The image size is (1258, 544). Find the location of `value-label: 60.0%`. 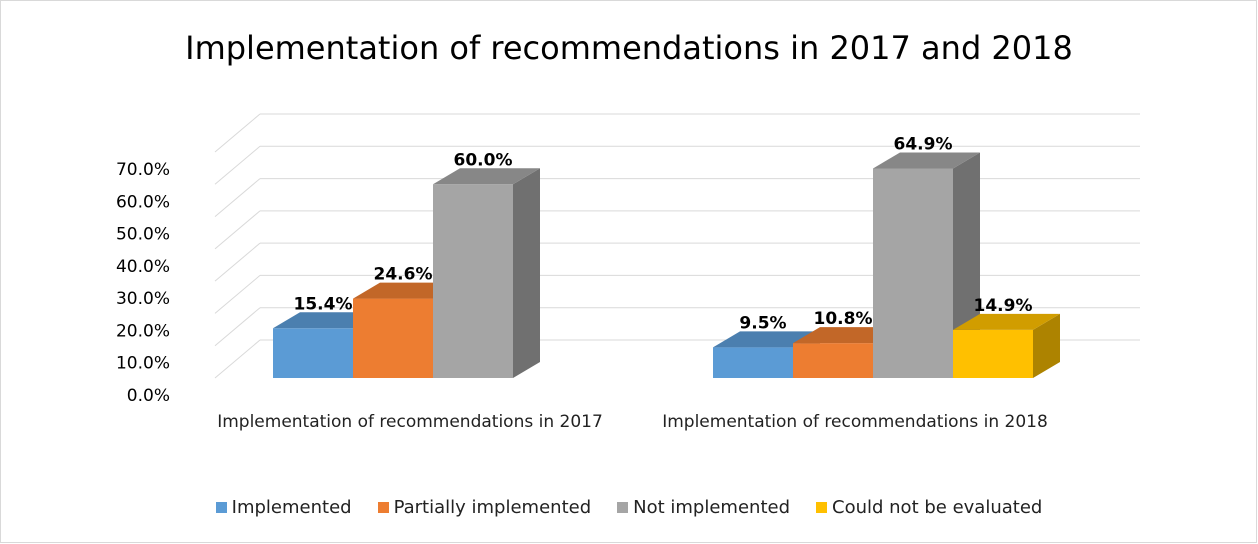

value-label: 60.0% is located at coordinates (483, 160).